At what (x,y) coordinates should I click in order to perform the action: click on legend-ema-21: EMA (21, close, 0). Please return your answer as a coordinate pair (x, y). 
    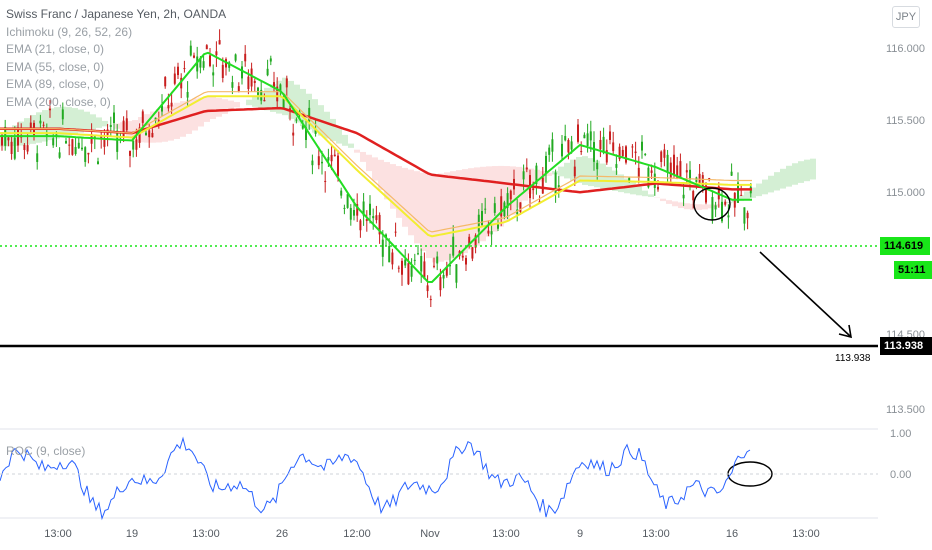
    Looking at the image, I should click on (55, 49).